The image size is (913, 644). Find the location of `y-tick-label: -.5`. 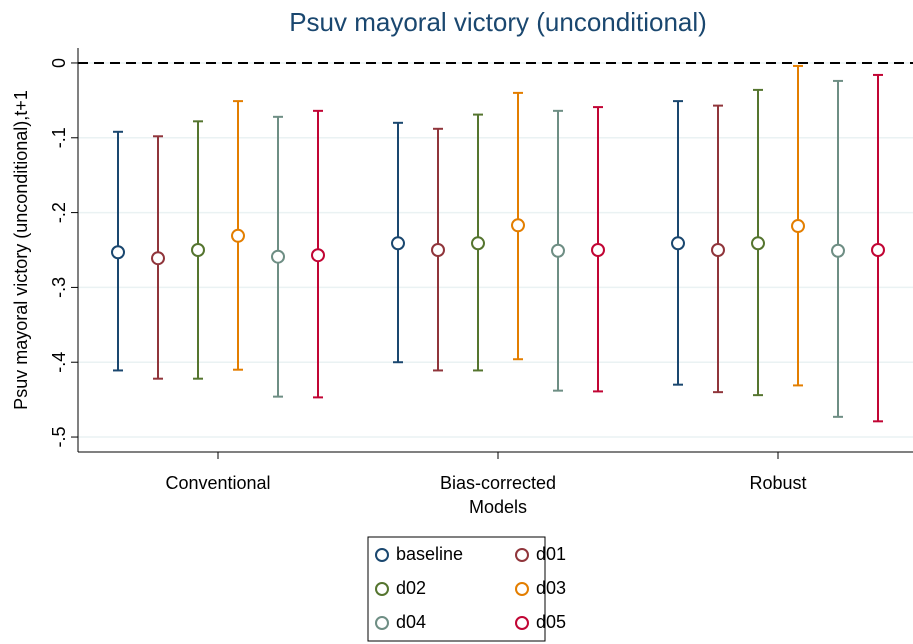

y-tick-label: -.5 is located at coordinates (59, 437).